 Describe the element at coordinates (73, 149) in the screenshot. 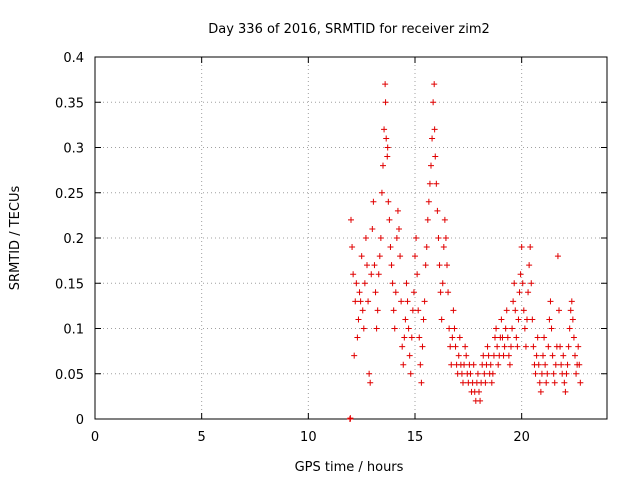

I see `y-tick-label: 0.3` at that location.